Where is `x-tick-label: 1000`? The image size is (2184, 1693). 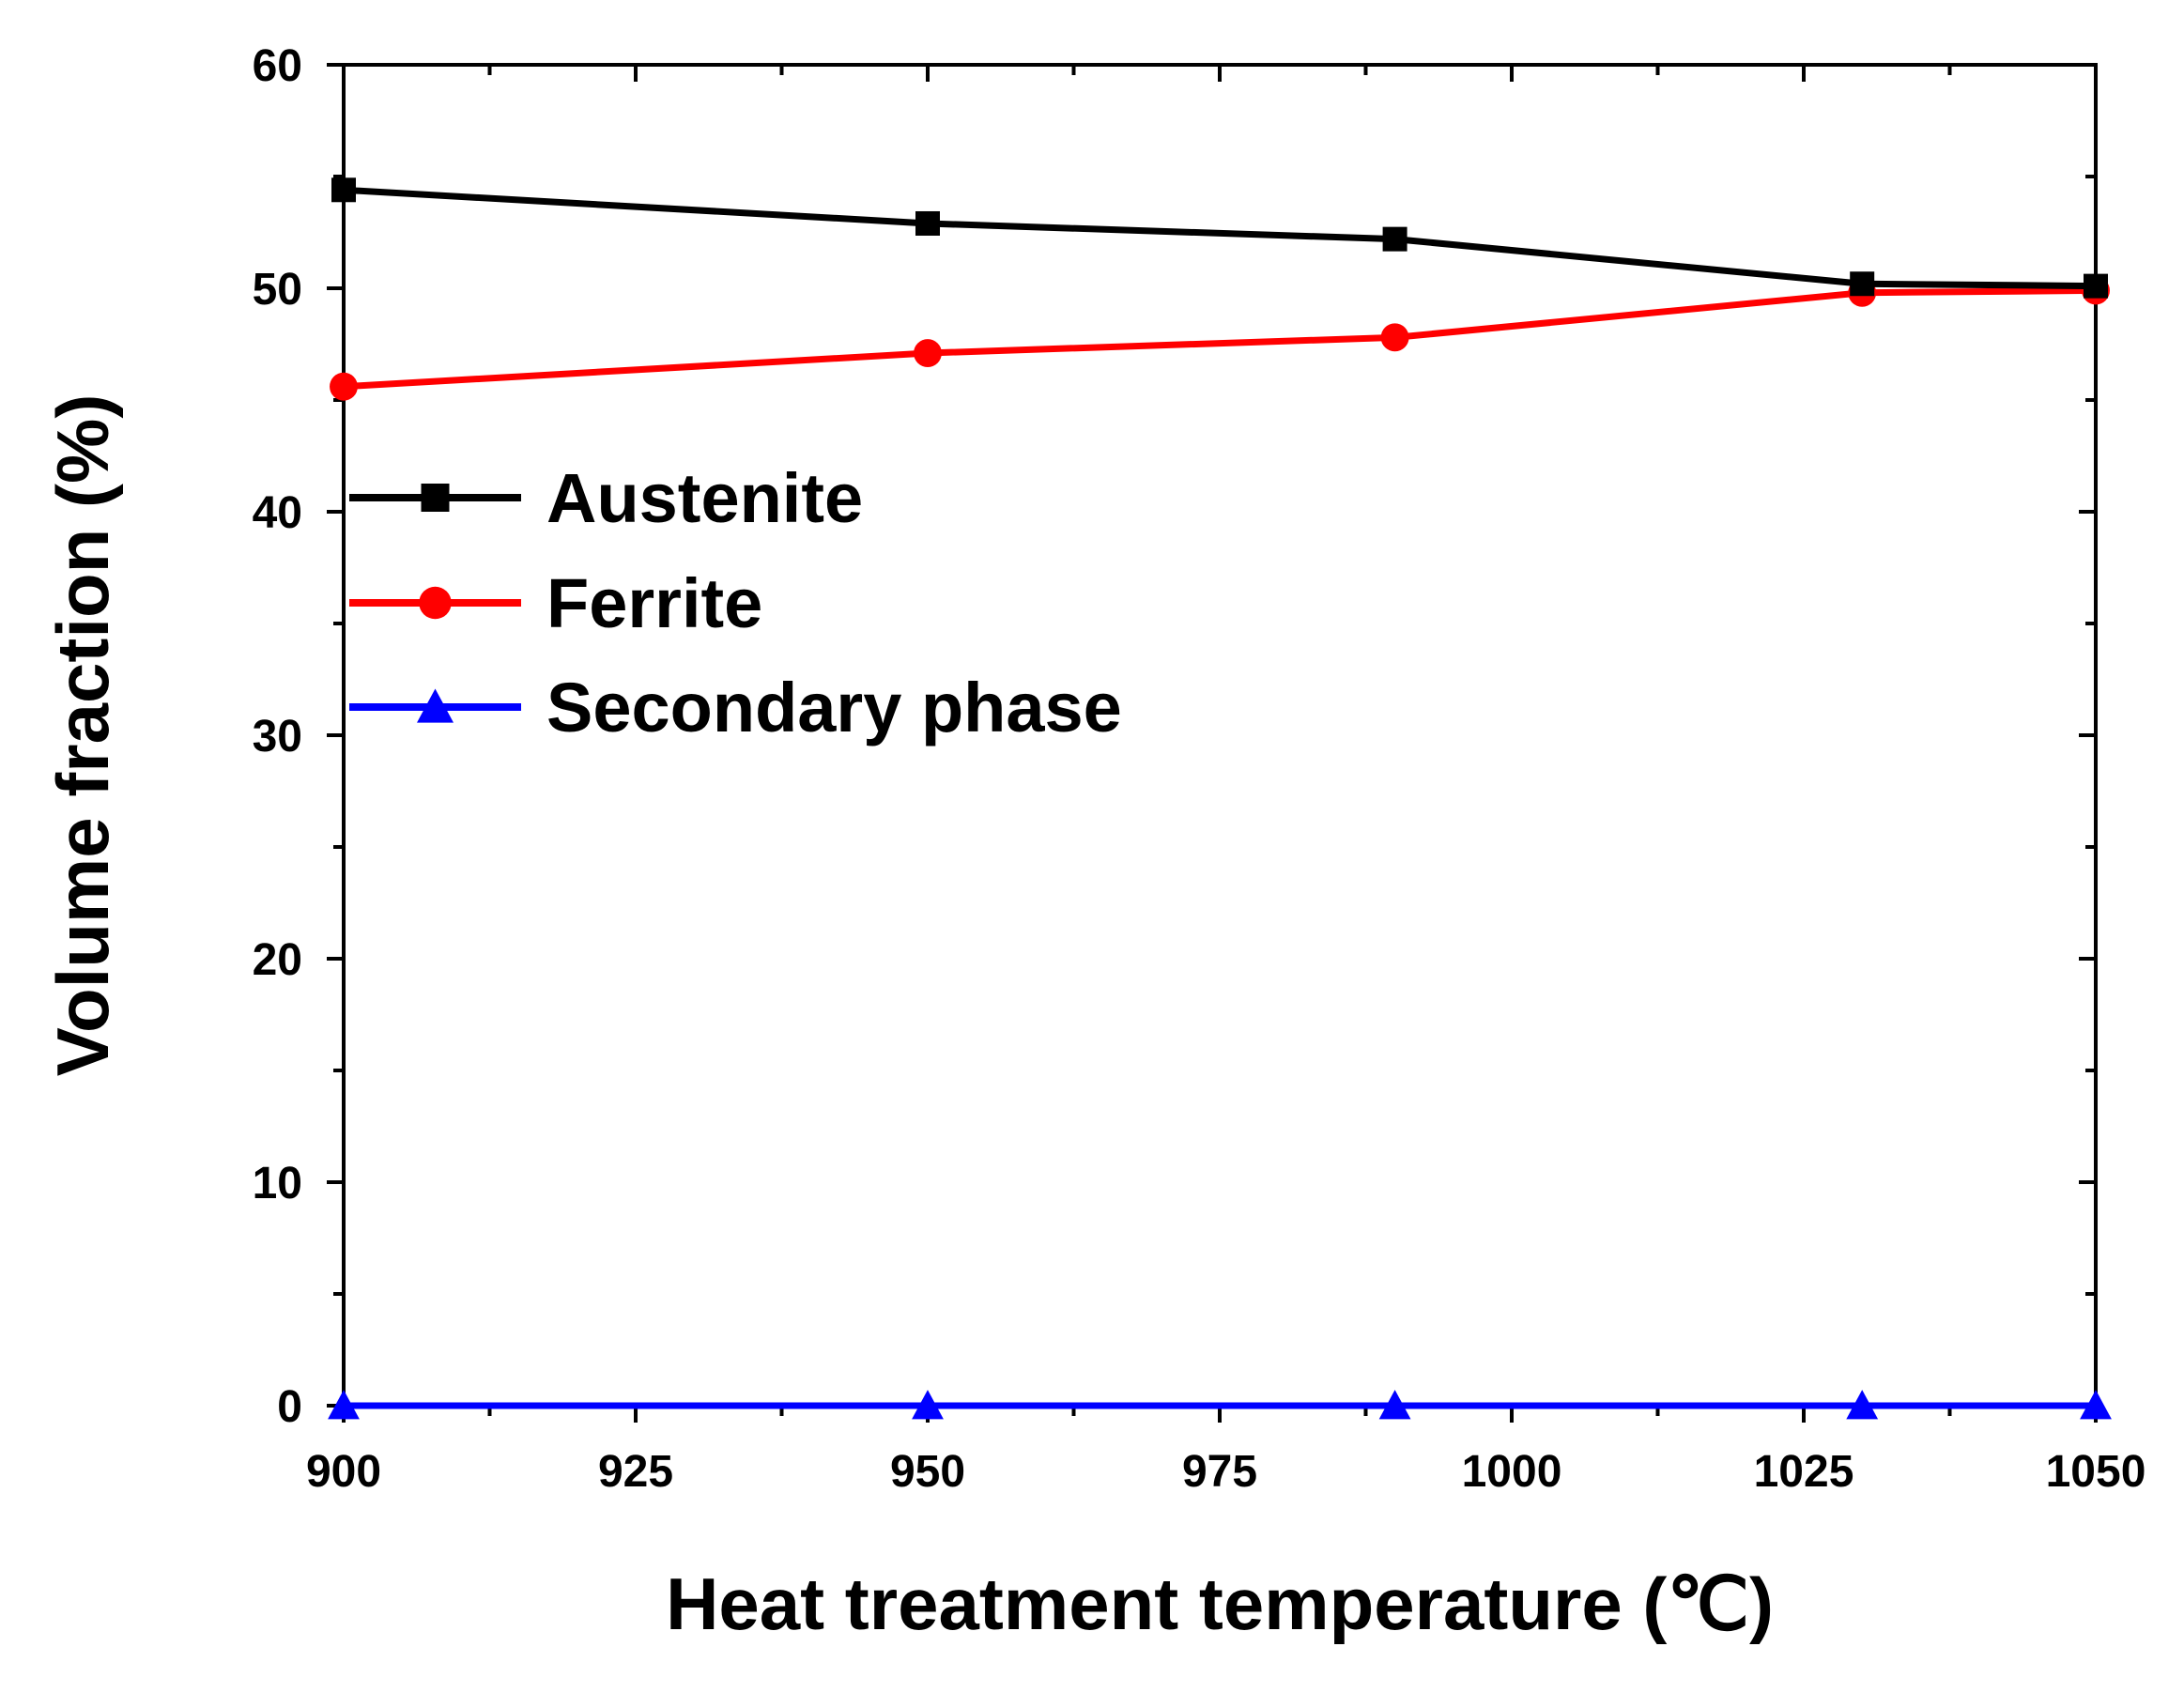
x-tick-label: 1000 is located at coordinates (1512, 1472).